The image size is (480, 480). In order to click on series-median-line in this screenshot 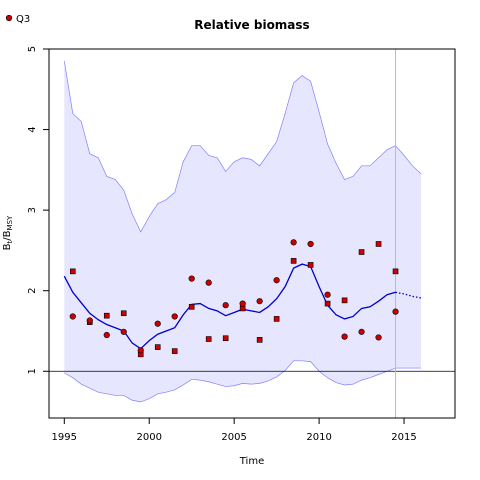, I will do `click(229, 306)`.